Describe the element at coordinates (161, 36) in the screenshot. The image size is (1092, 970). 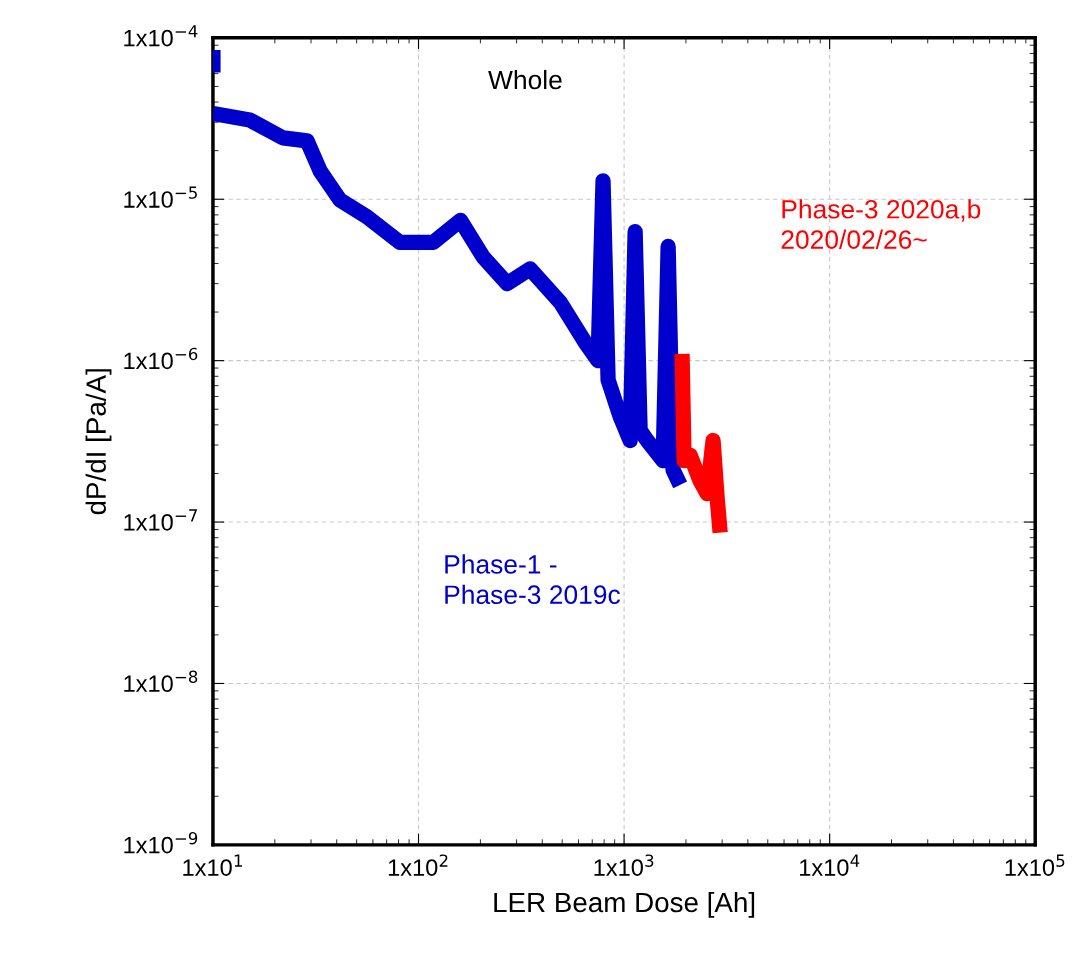
I see `y-tick-label: 1x10$^{−4}$` at that location.